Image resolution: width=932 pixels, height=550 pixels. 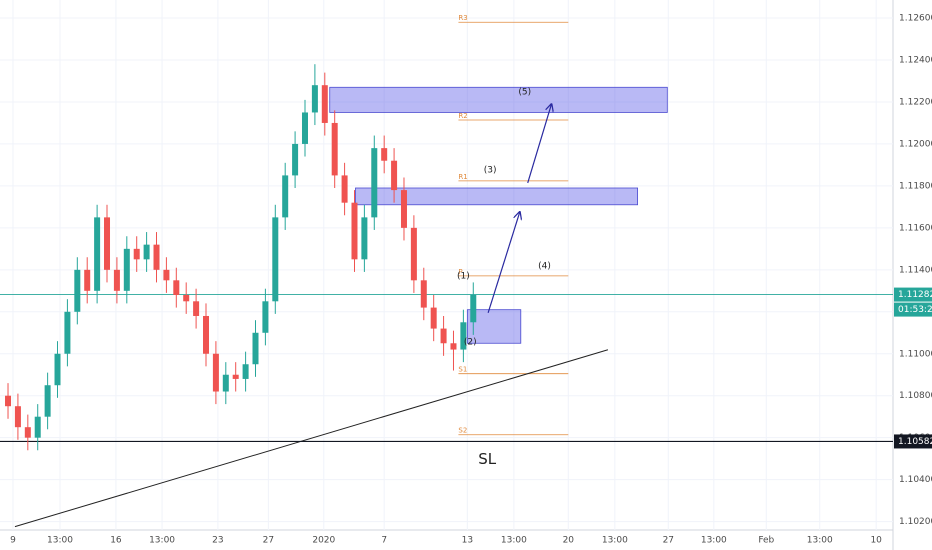 What do you see at coordinates (915, 228) in the screenshot?
I see `y-tick-label: 1.11600` at bounding box center [915, 228].